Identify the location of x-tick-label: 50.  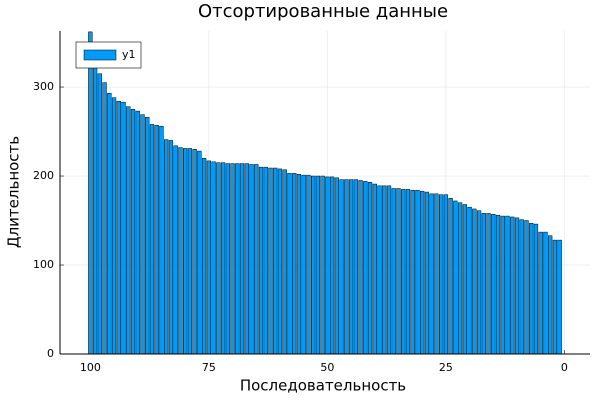
(327, 367).